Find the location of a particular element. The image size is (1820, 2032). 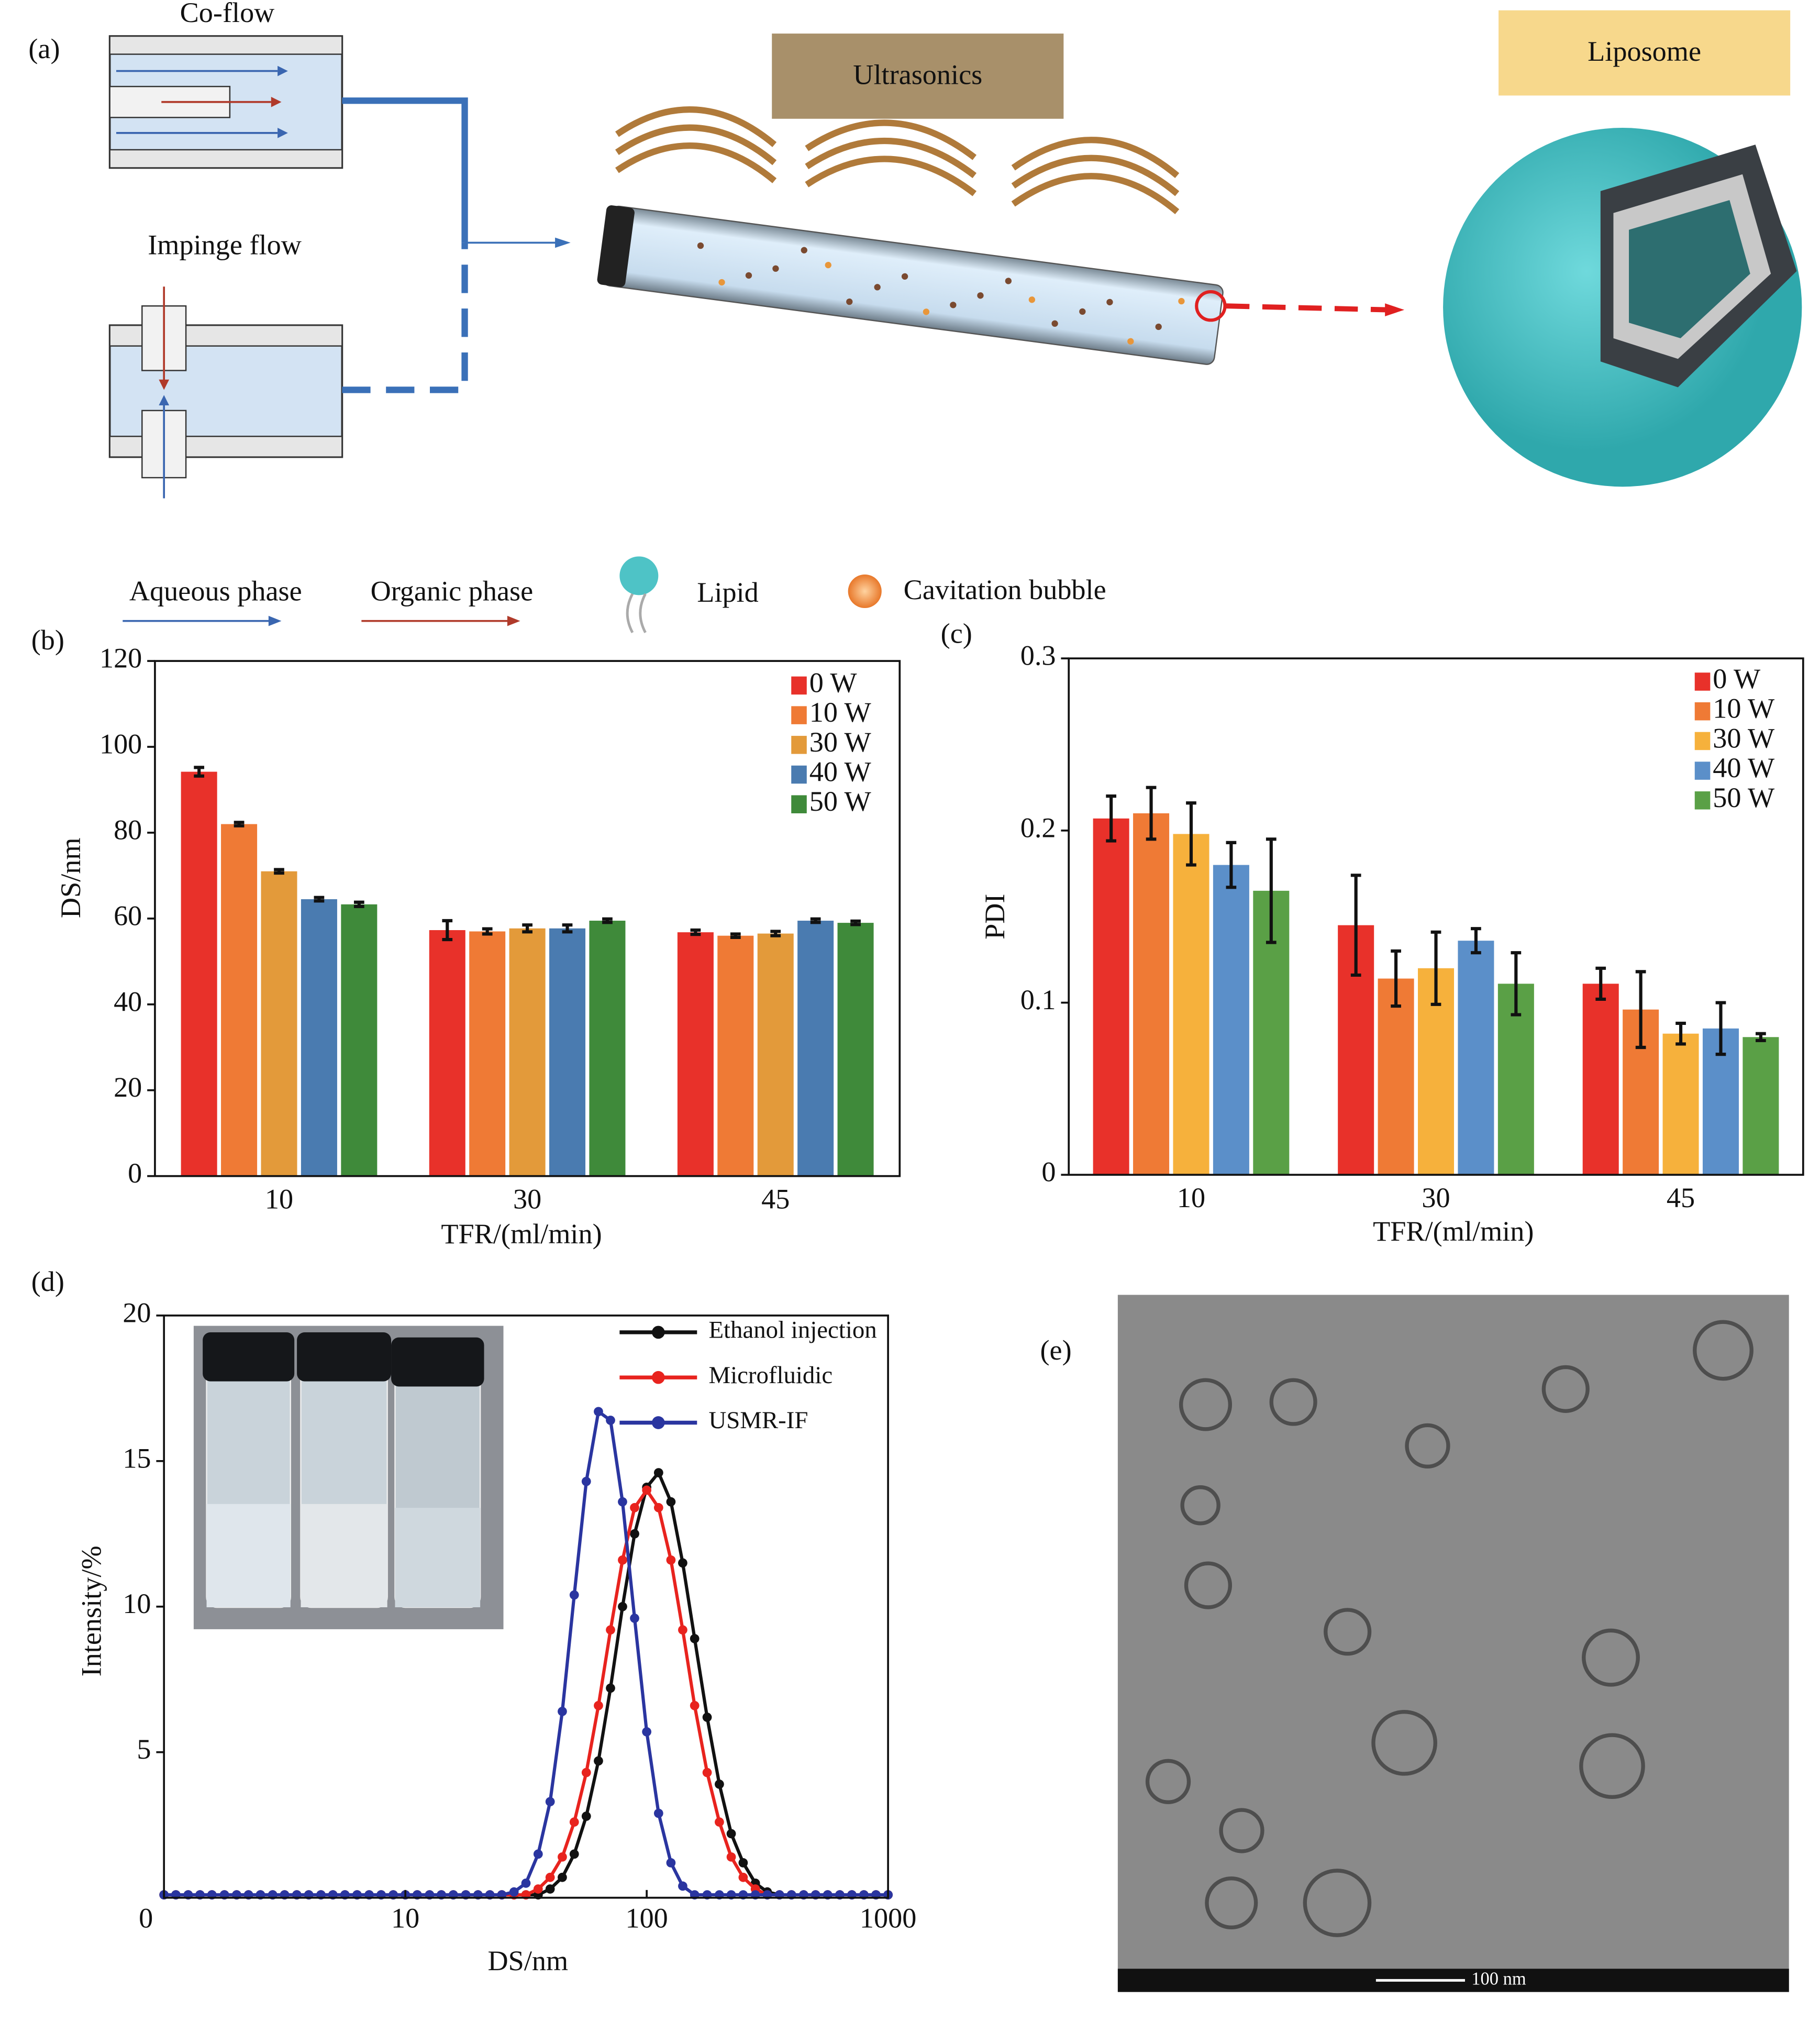

coflow-device is located at coordinates (226, 102).